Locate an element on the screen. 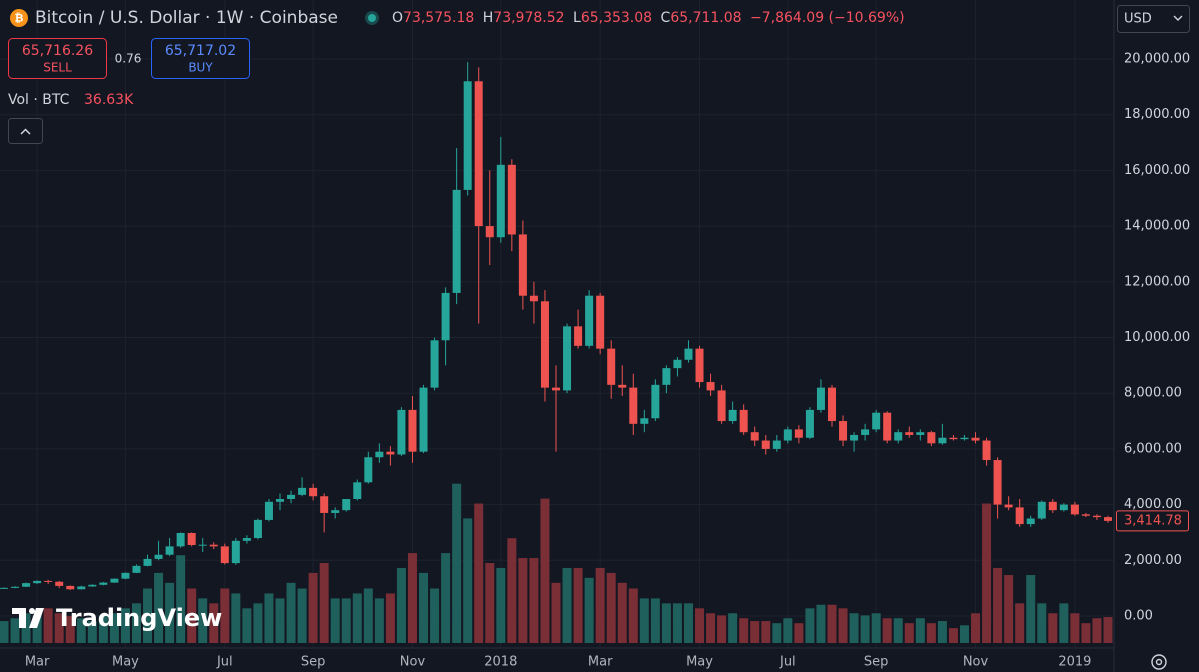  collapse-chevron is located at coordinates (25, 131).